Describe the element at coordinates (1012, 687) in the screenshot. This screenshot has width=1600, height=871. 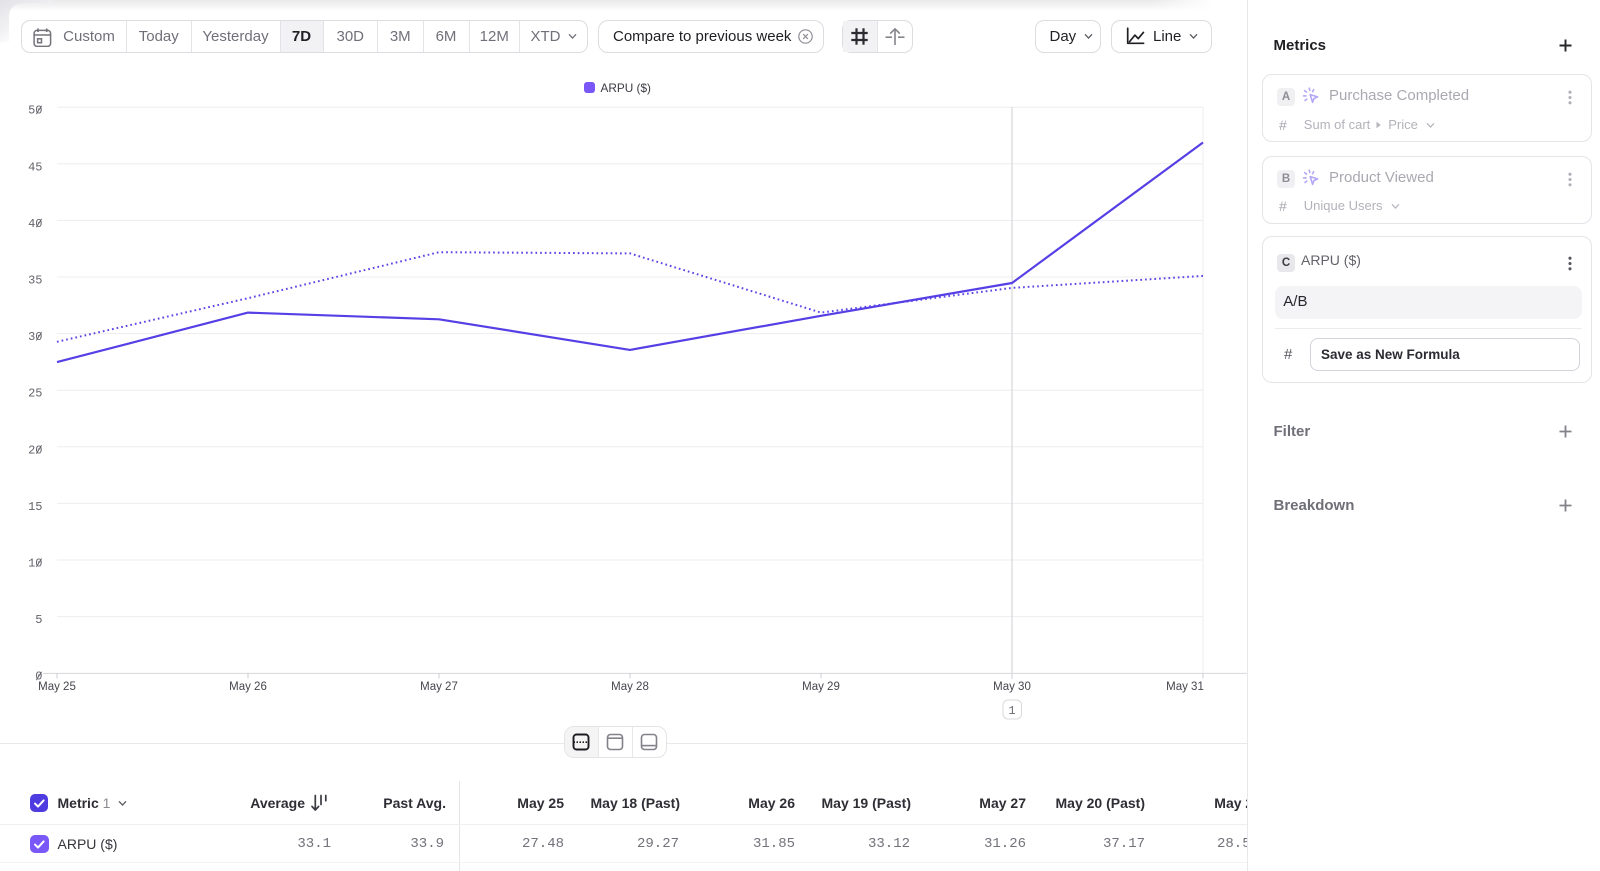
I see `svg-text: May 30` at that location.